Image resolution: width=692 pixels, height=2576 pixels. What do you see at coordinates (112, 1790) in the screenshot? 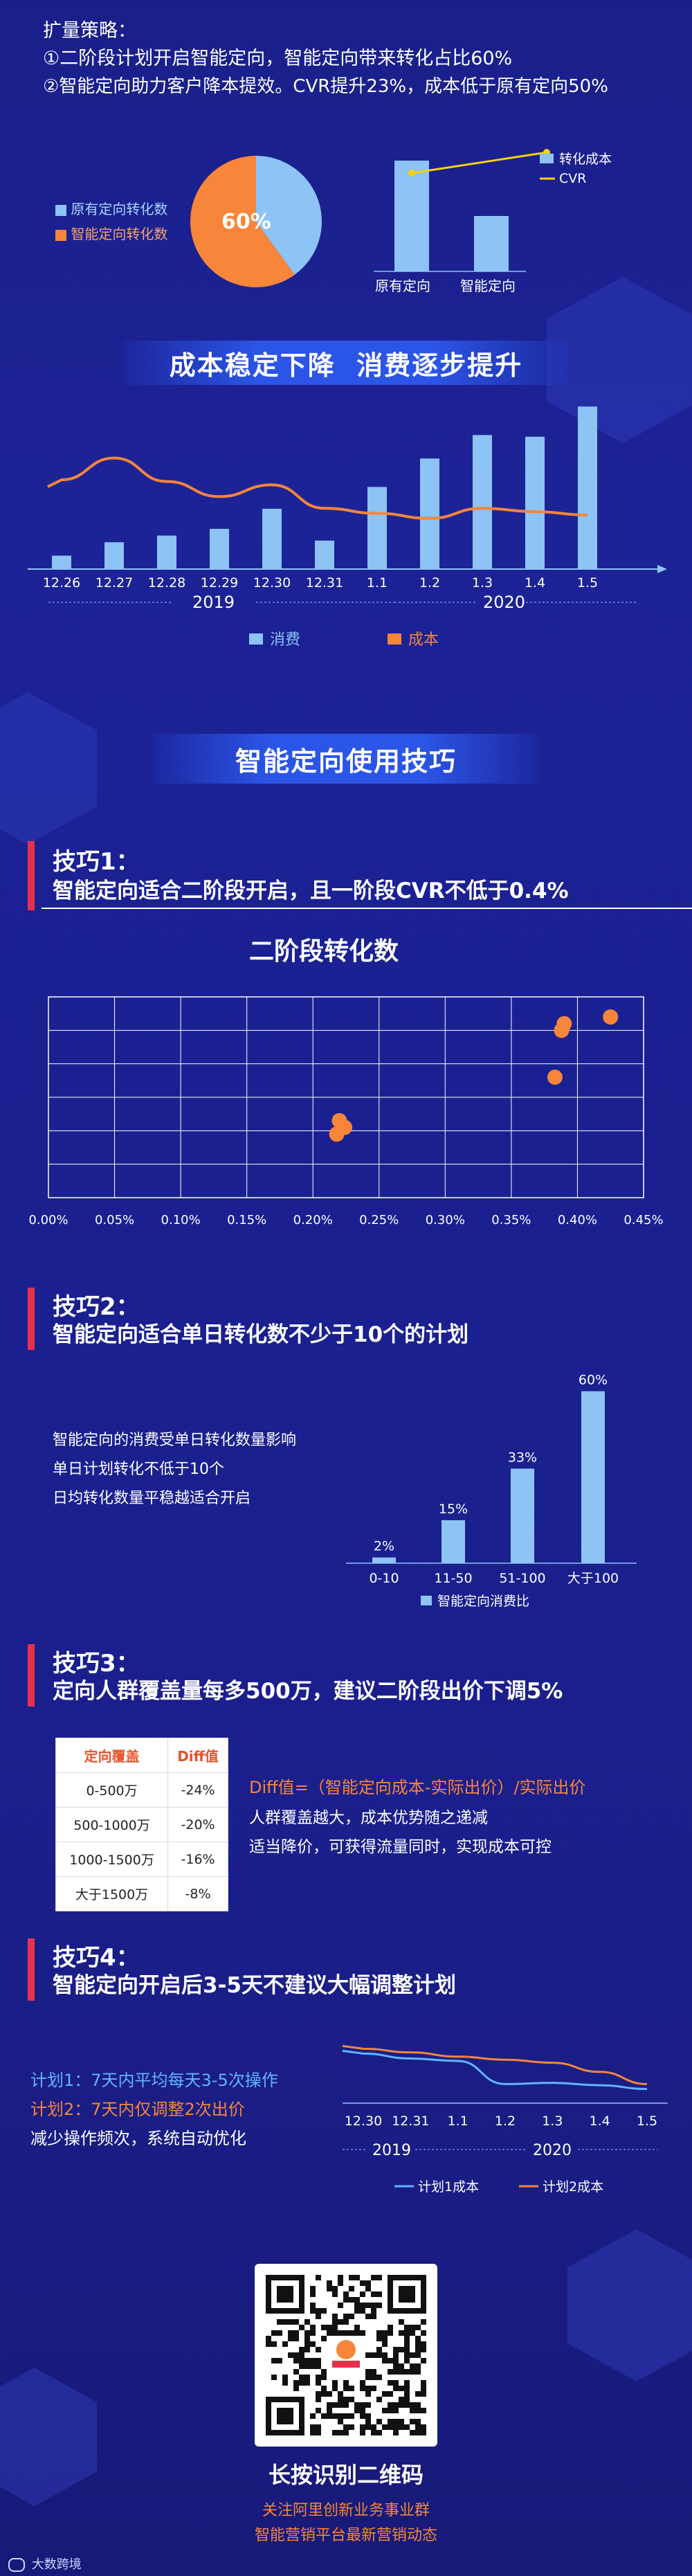
I see `table-cell: 0-500万` at bounding box center [112, 1790].